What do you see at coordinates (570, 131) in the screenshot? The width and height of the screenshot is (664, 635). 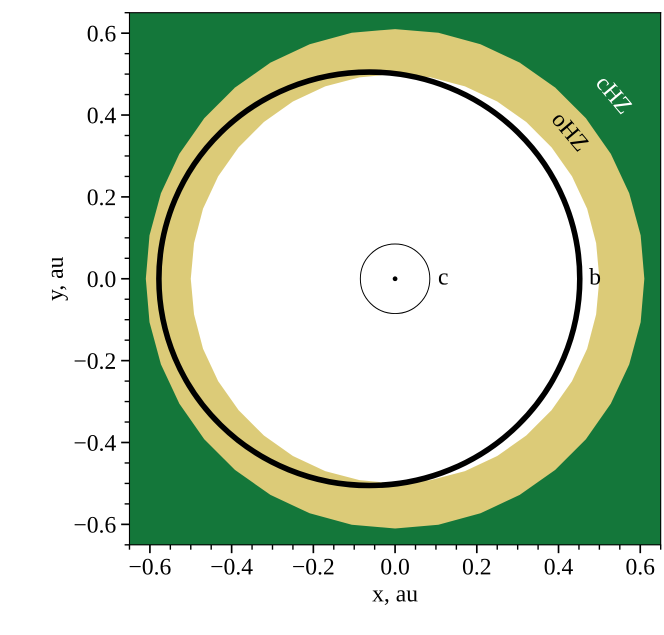 I see `annotation: oHZ` at bounding box center [570, 131].